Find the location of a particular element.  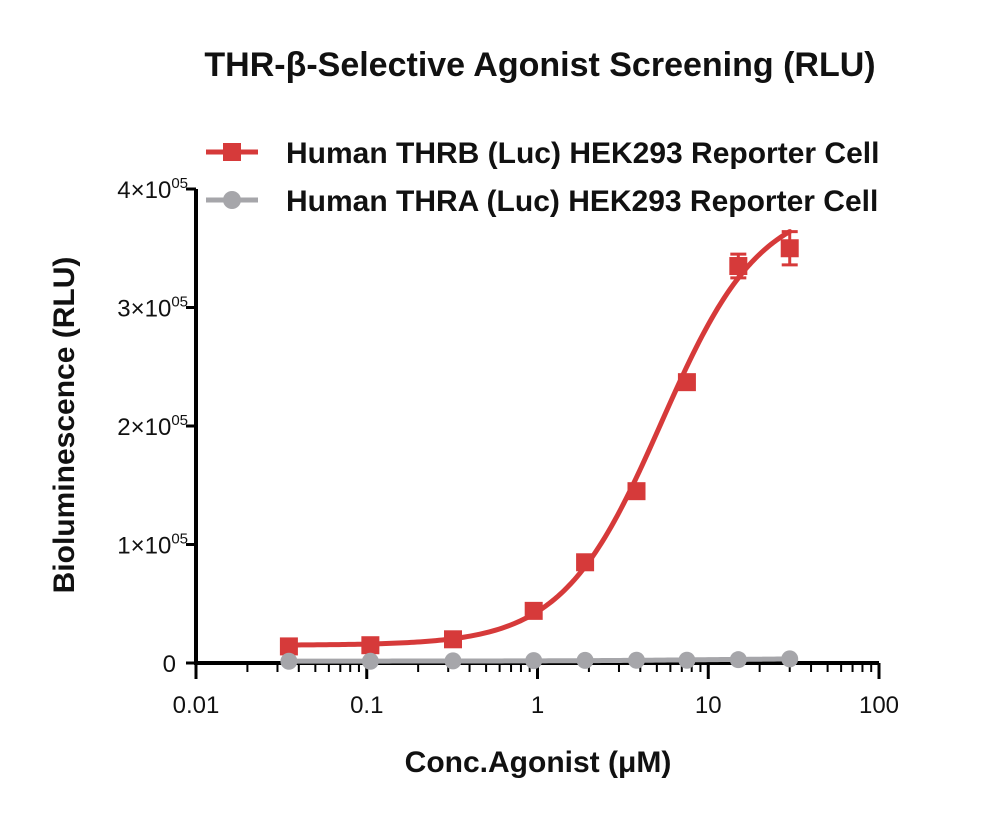

x-tick-label: 100 is located at coordinates (879, 705).